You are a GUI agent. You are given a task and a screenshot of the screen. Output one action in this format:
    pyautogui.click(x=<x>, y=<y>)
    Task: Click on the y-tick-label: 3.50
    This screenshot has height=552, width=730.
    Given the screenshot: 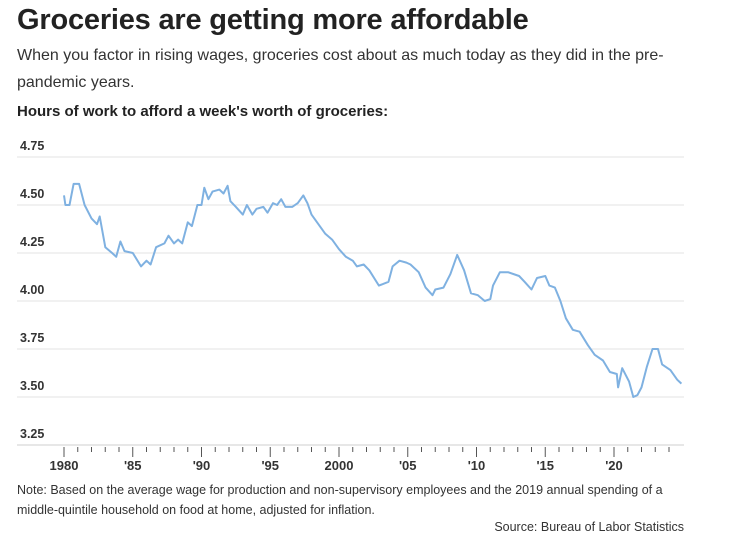 What is the action you would take?
    pyautogui.click(x=32, y=386)
    